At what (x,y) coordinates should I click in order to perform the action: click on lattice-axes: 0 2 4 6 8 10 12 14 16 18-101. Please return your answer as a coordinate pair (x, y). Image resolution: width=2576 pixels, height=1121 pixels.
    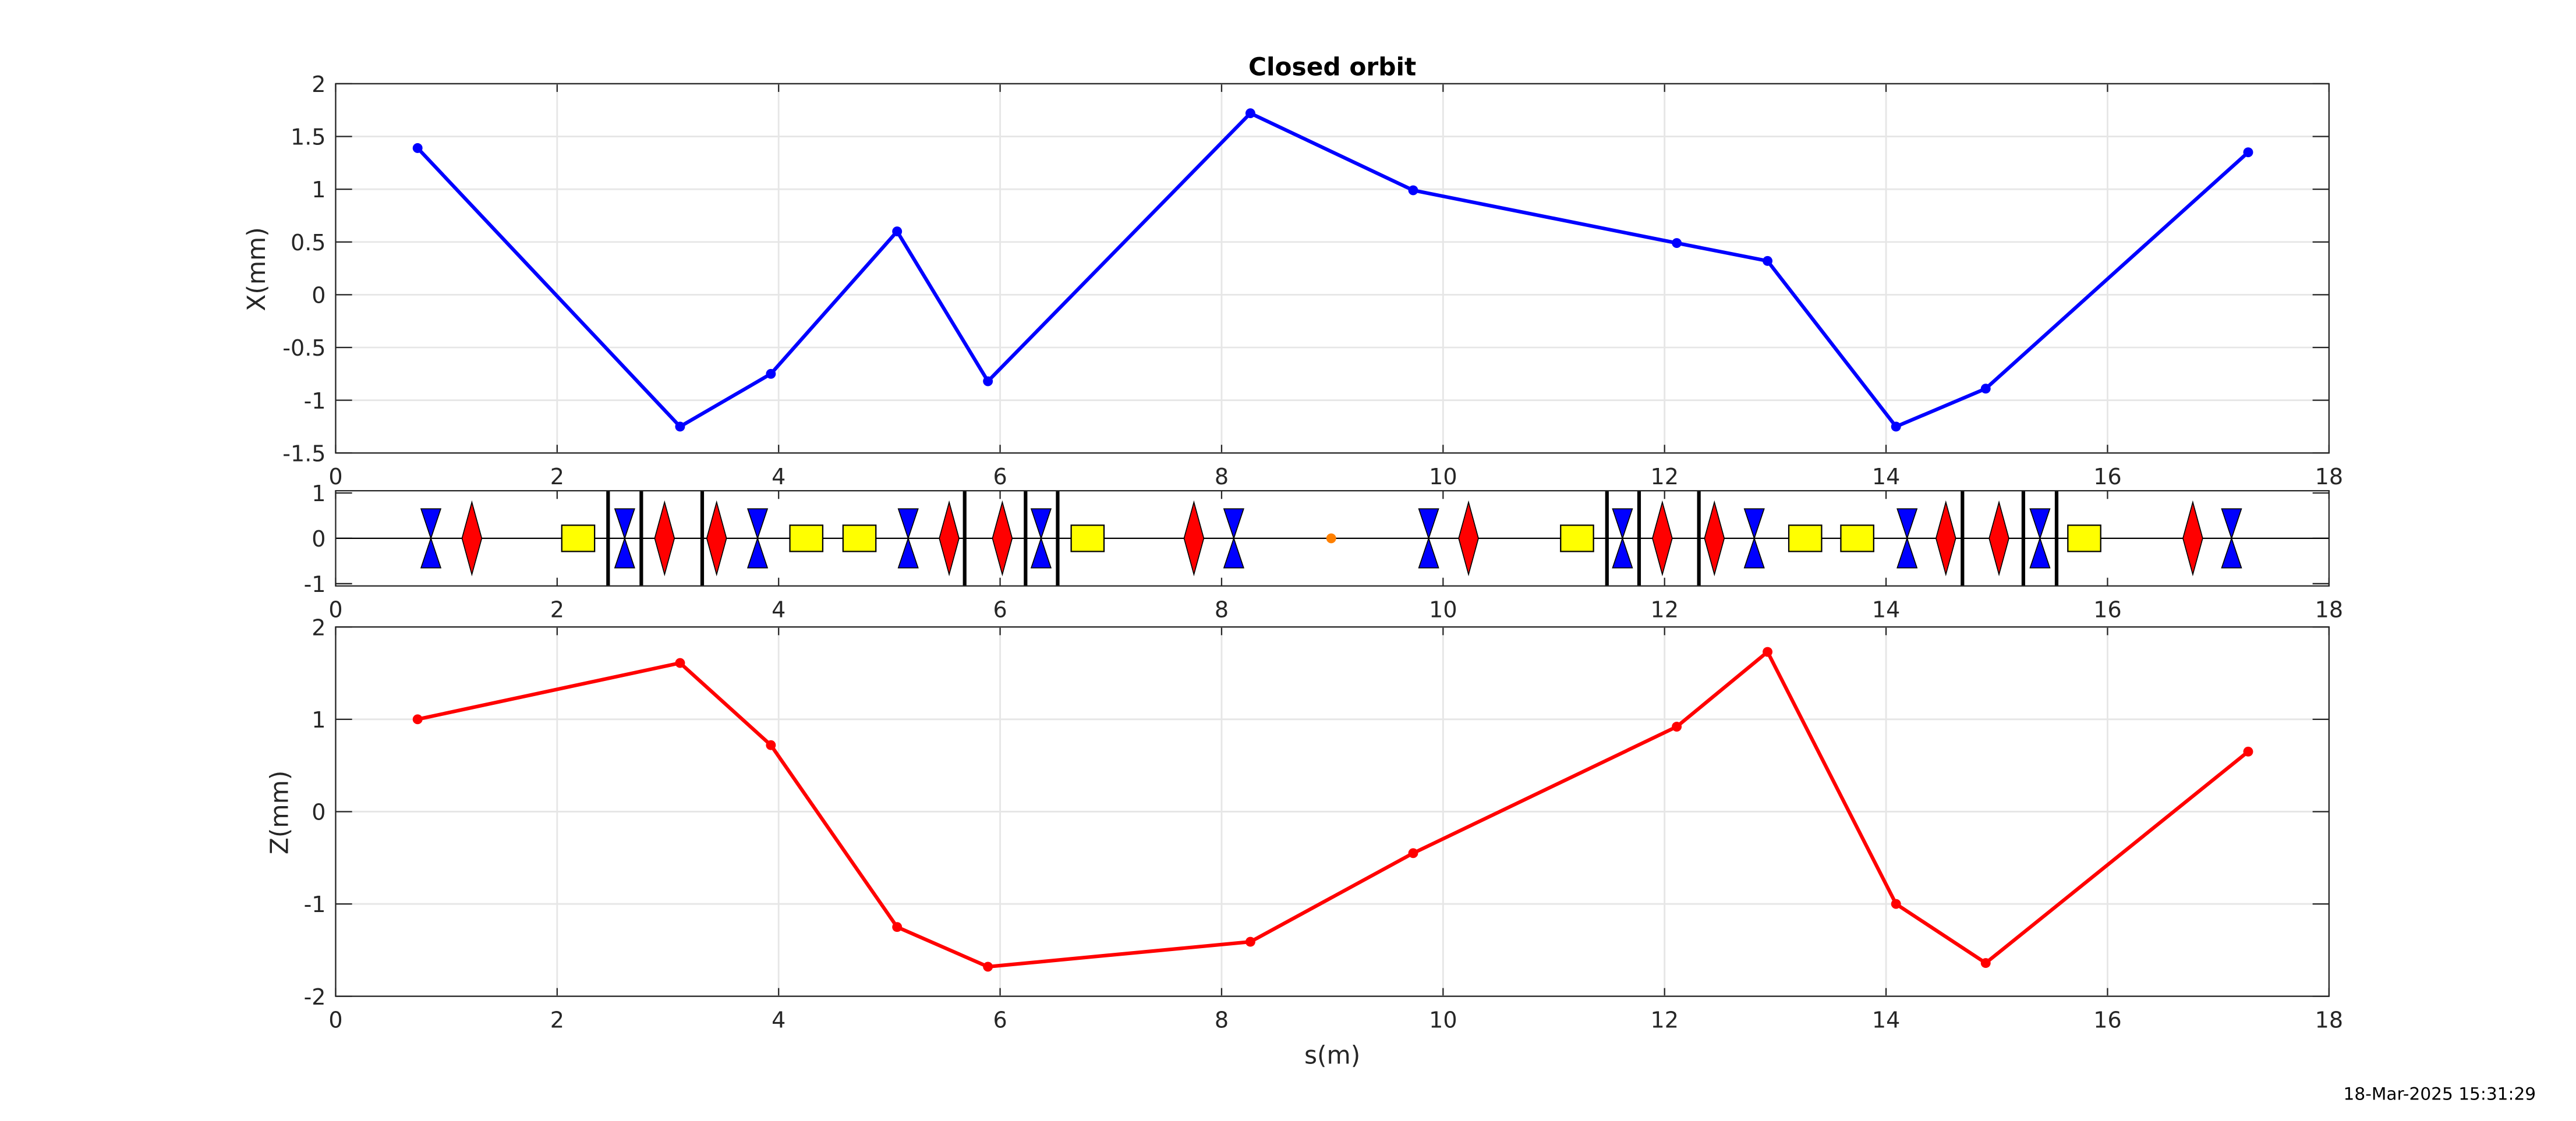
    Looking at the image, I should click on (1323, 551).